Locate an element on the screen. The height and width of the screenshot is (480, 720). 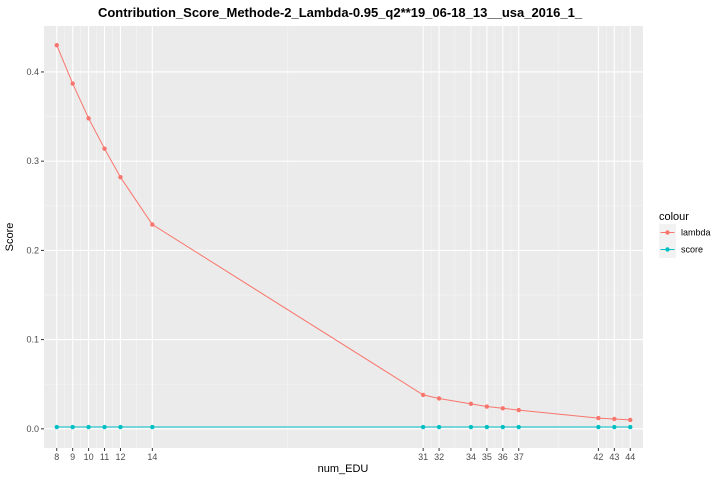
legend-label-lambda: lambda is located at coordinates (696, 233).